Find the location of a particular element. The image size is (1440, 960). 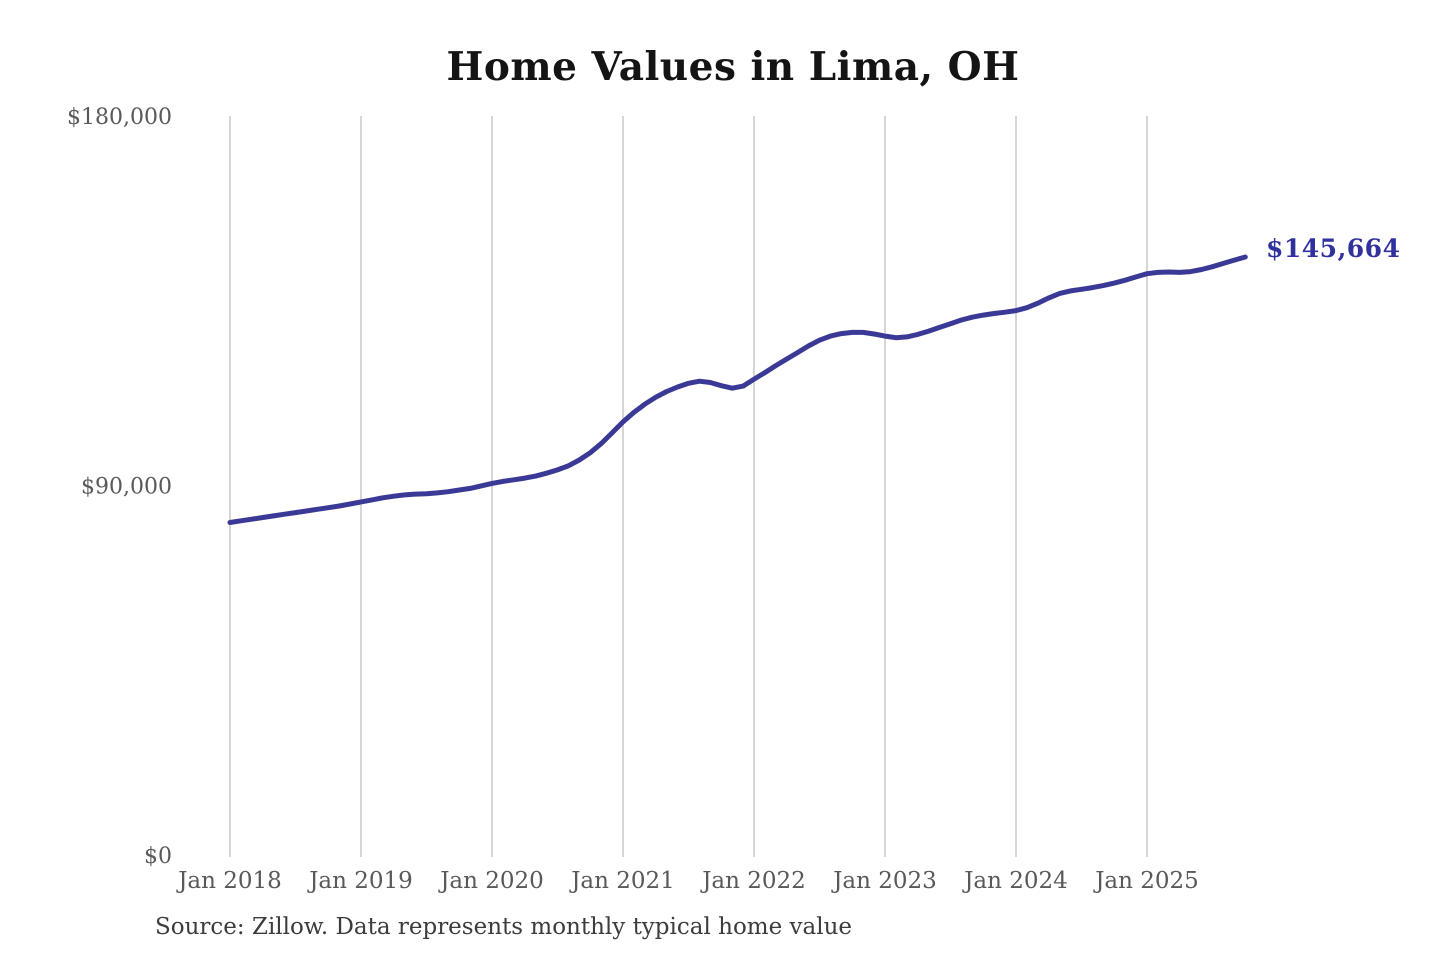

chart-title: Home Values in Lima, OH is located at coordinates (733, 67).